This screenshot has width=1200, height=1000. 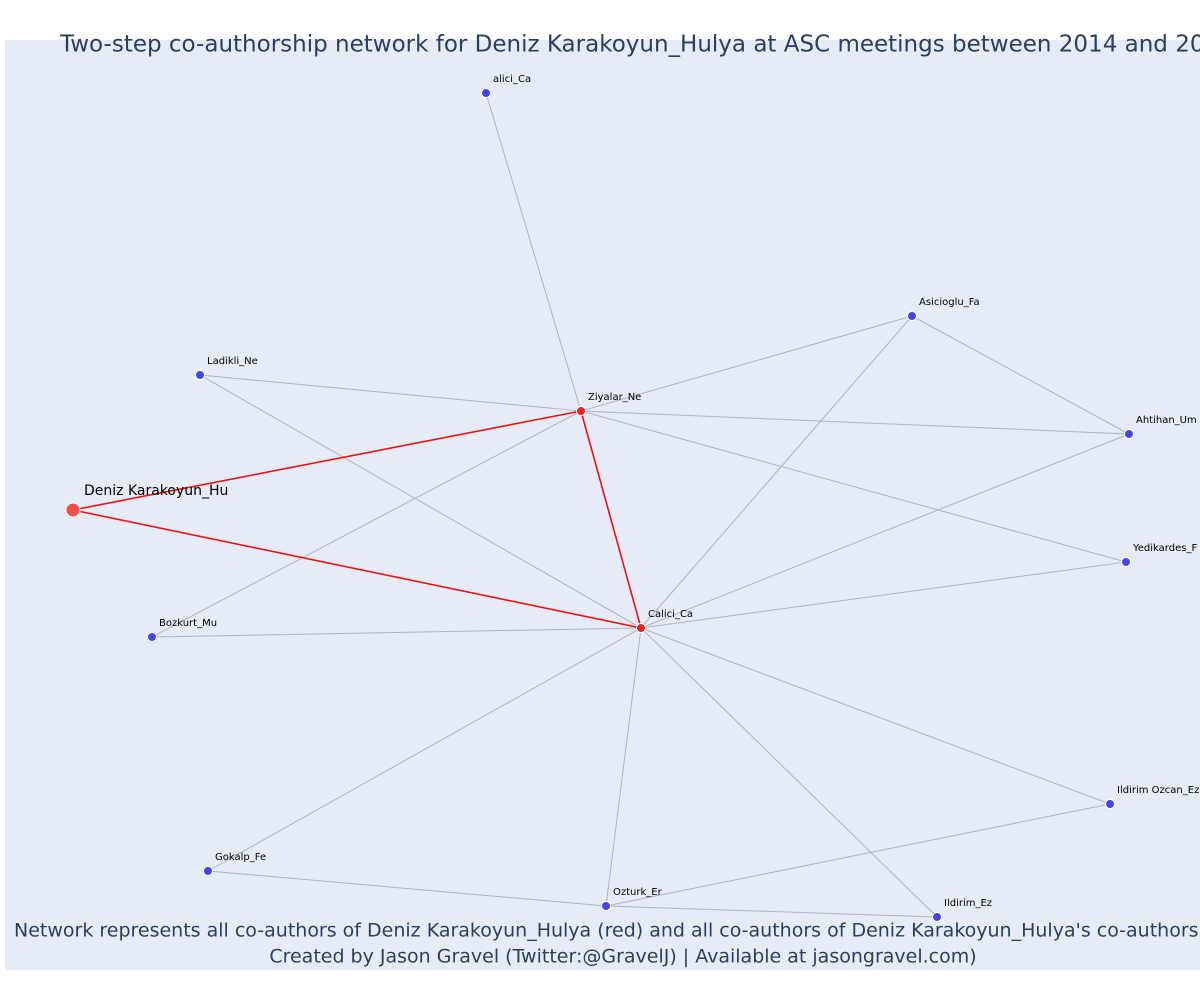 I want to click on node-label: Asicioglu_Fa, so click(x=949, y=302).